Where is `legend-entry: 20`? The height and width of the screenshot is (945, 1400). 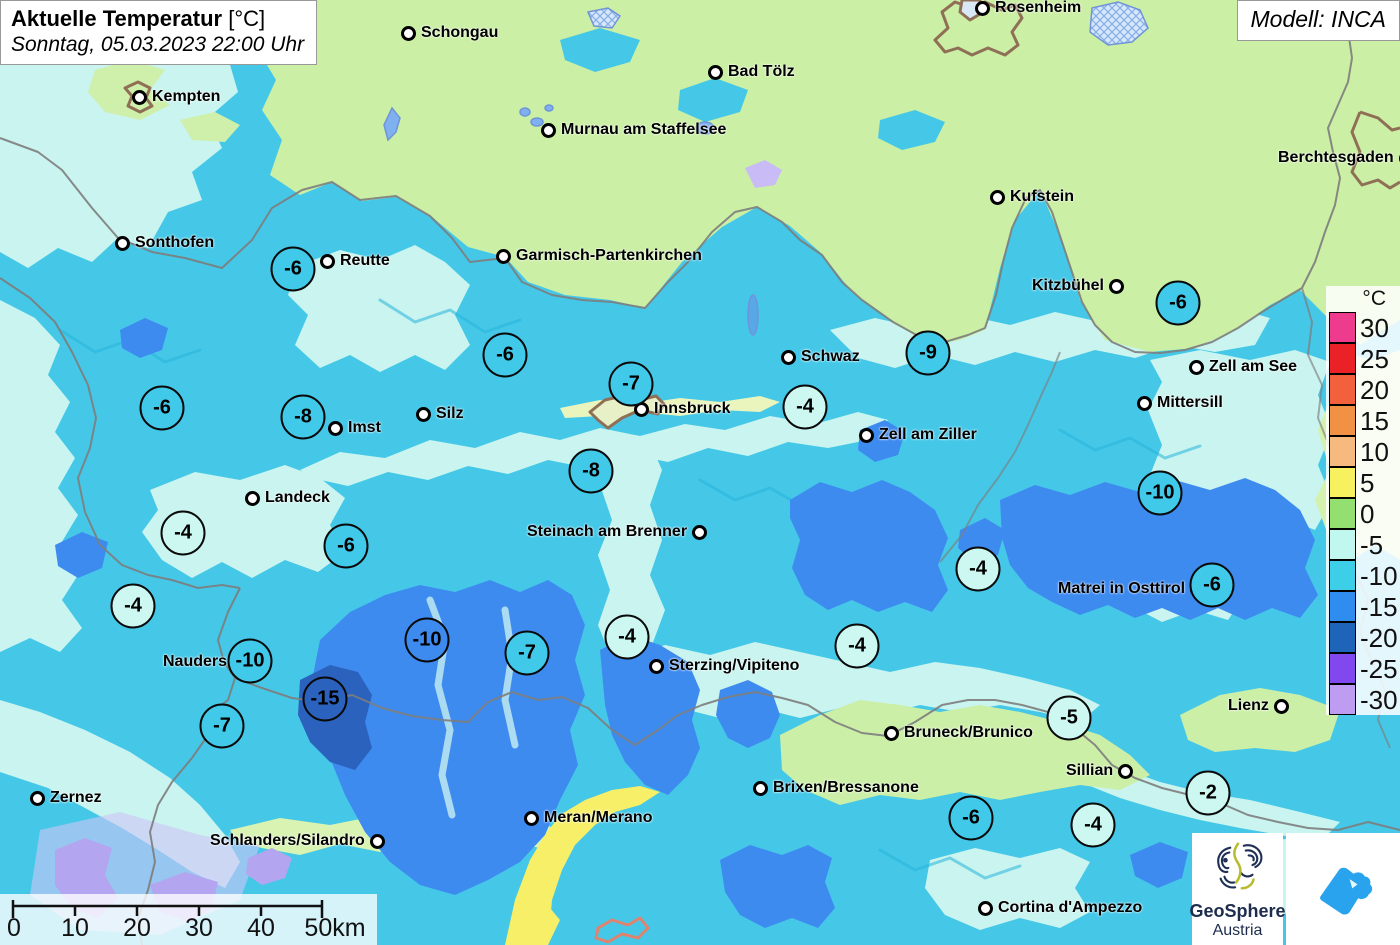 legend-entry: 20 is located at coordinates (1363, 389).